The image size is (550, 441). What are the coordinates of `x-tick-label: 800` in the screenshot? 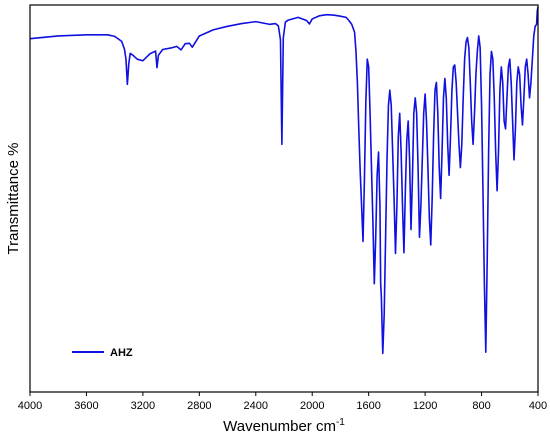 It's located at (481, 406).